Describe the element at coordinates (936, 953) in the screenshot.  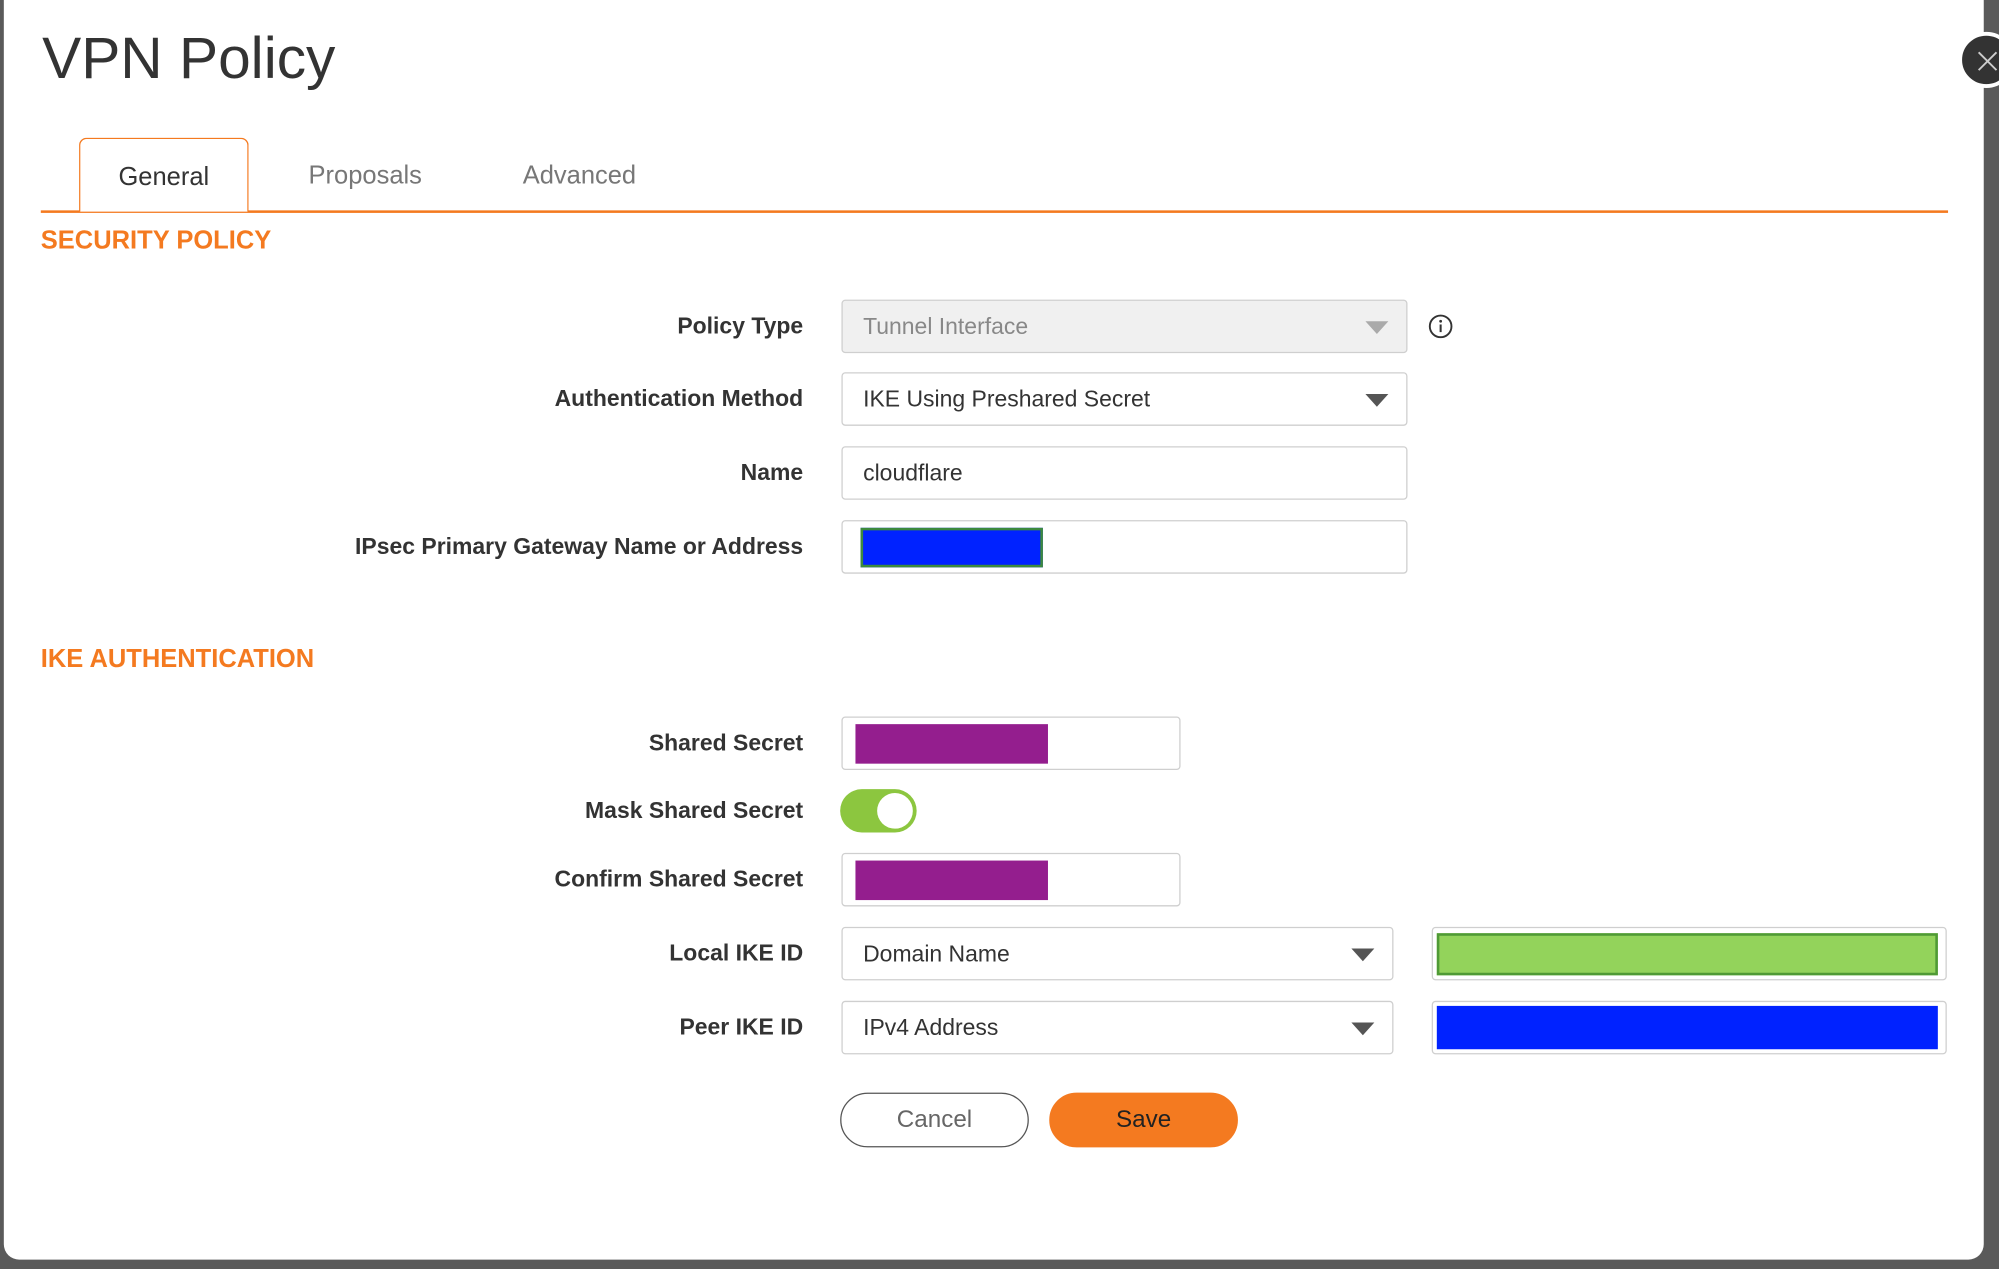
I see `local-ike-id-type-value: Domain Name` at that location.